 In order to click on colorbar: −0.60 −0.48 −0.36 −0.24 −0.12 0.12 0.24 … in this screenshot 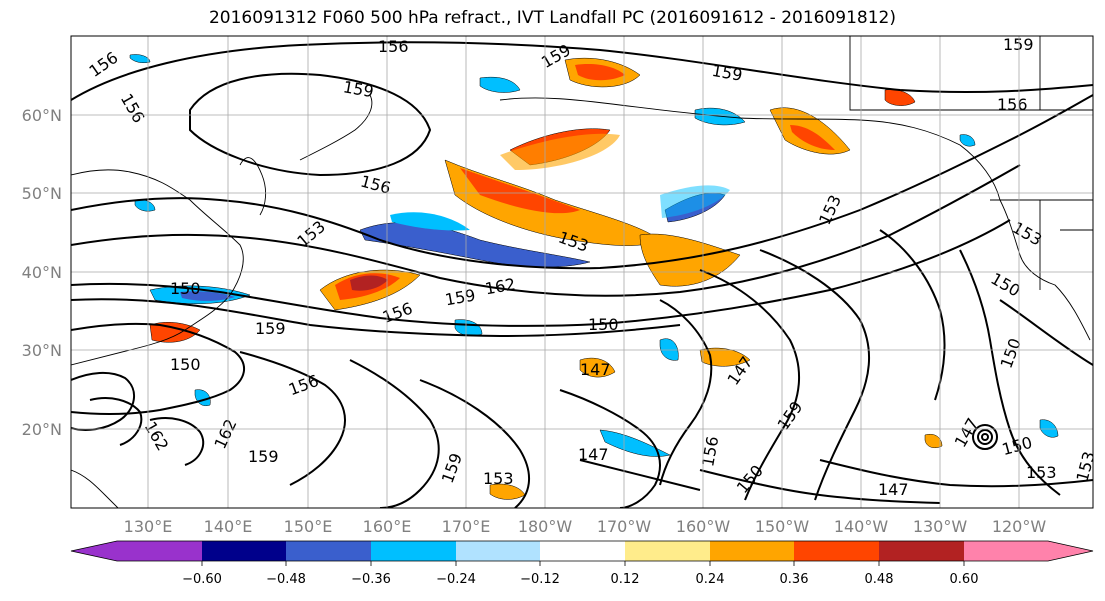, I will do `click(582, 563)`.